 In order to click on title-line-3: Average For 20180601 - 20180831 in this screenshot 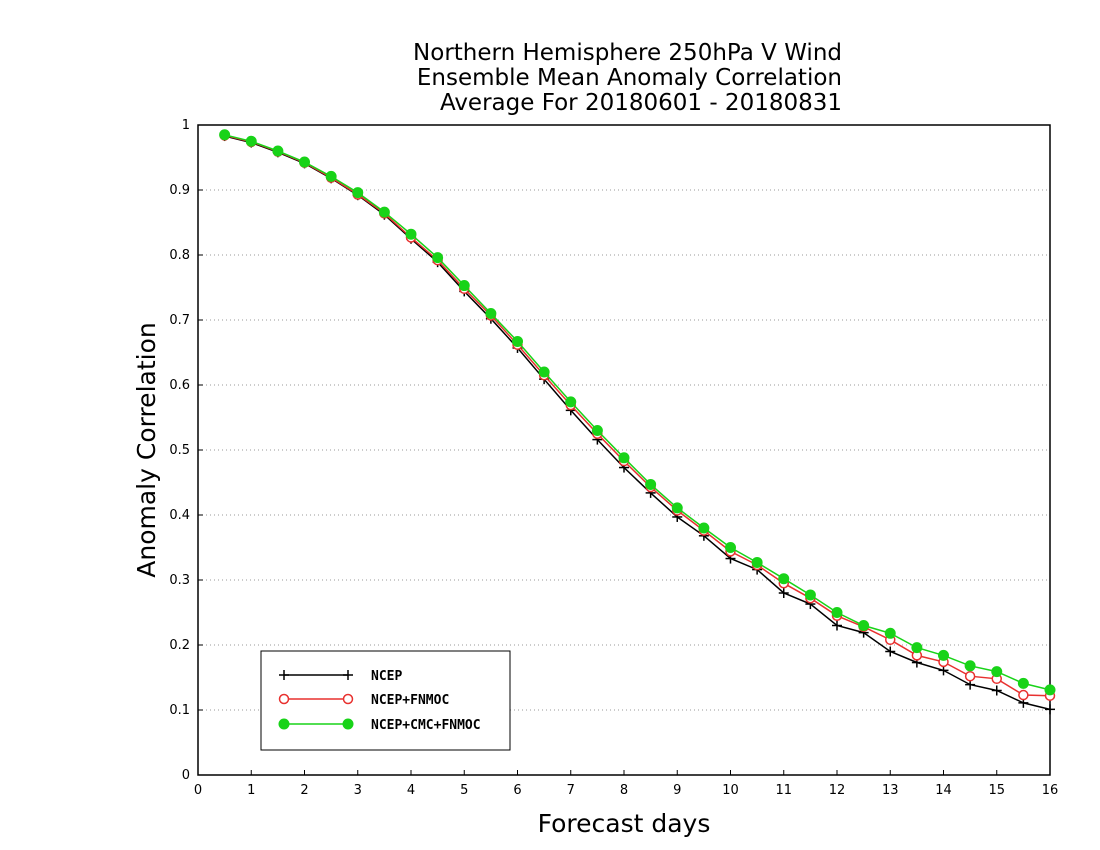, I will do `click(641, 103)`.